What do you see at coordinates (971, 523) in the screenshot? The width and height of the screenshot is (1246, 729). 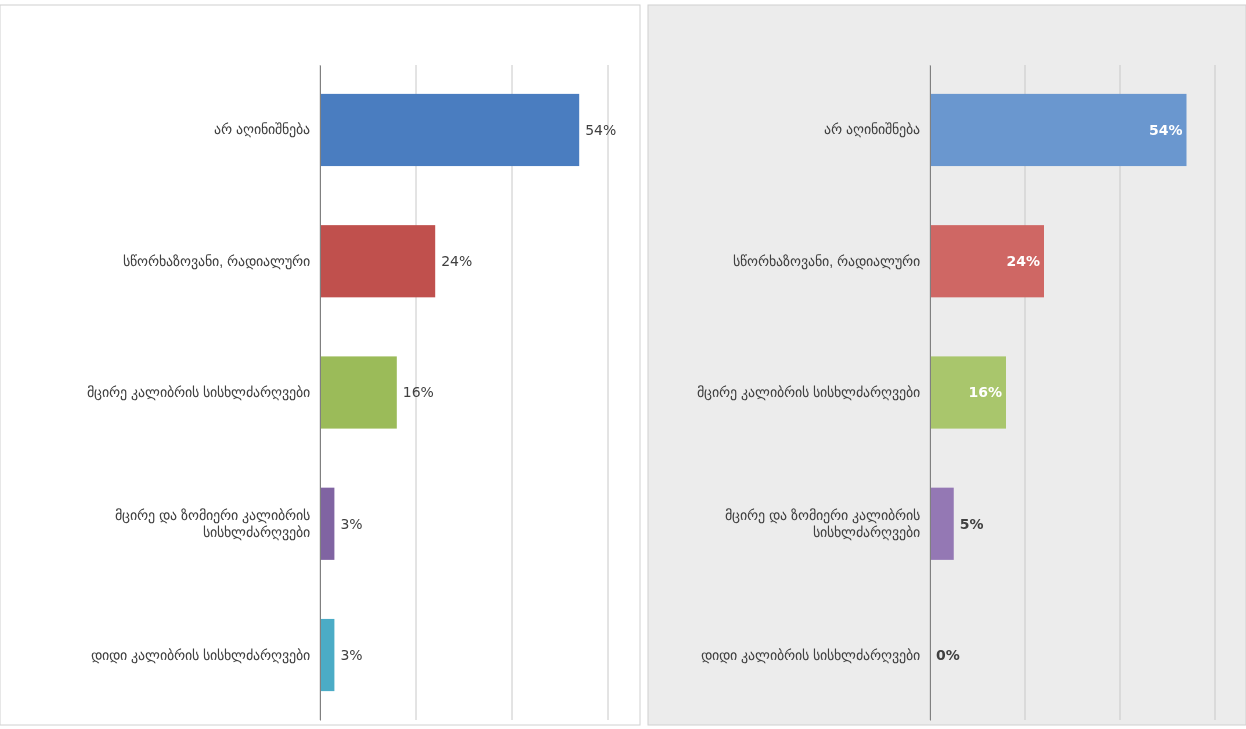 I see `data-label: 5%` at bounding box center [971, 523].